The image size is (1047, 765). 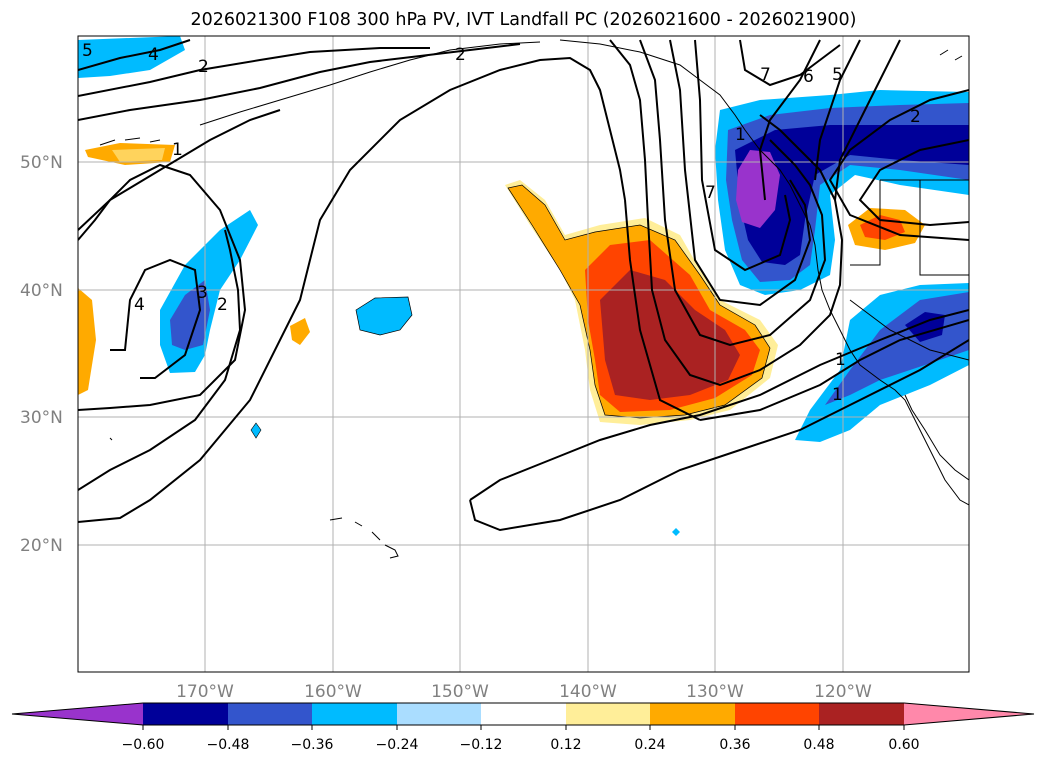 What do you see at coordinates (333, 692) in the screenshot?
I see `lon-label-160w: 160°W` at bounding box center [333, 692].